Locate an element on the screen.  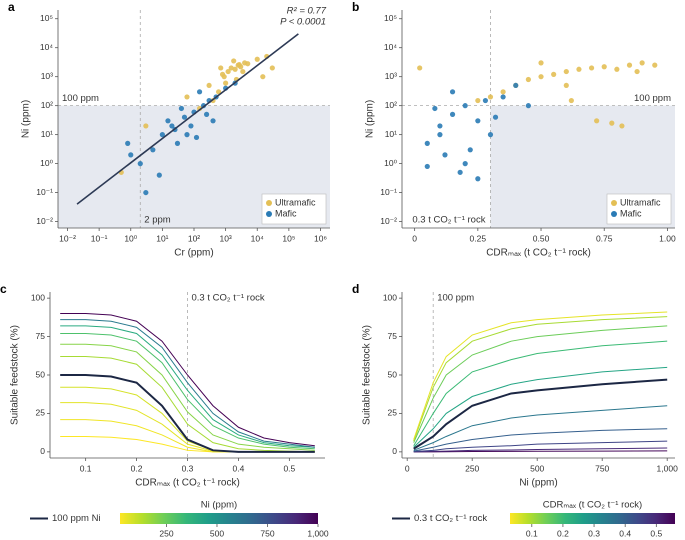
x-tick-label: 0.50 is located at coordinates (541, 238).